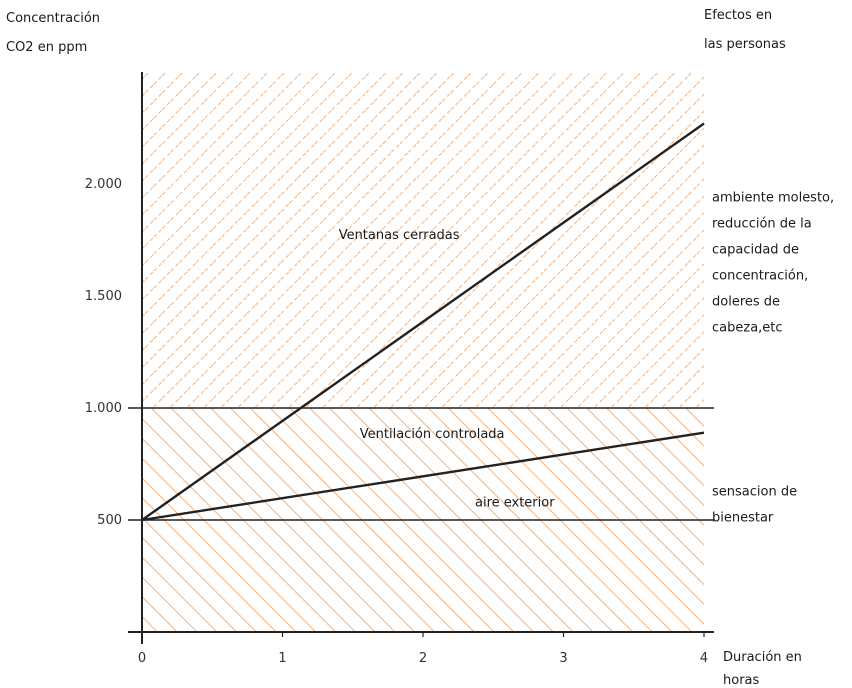 This screenshot has width=852, height=688. What do you see at coordinates (741, 680) in the screenshot?
I see `x-axis-title-line2: horas` at bounding box center [741, 680].